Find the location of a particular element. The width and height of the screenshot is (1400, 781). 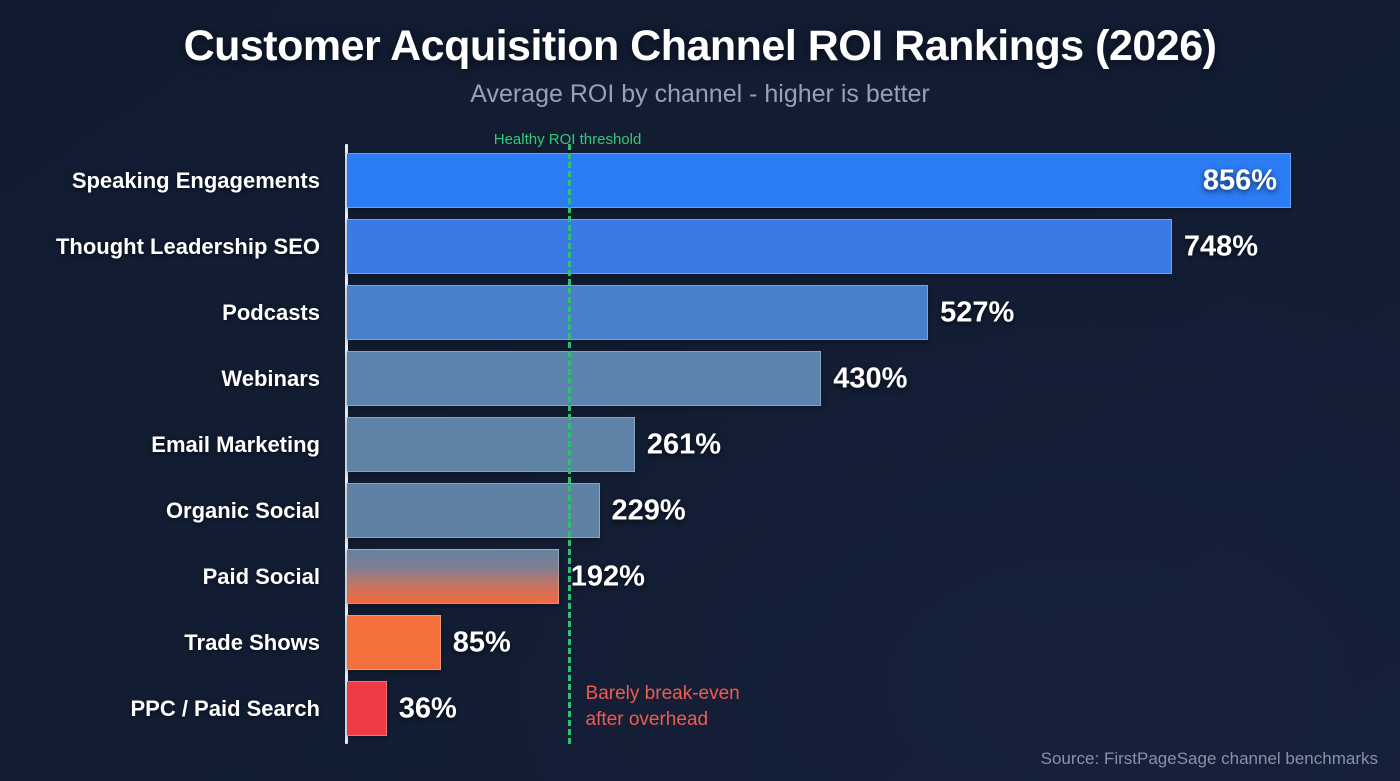

category-label: PPC / Paid Search is located at coordinates (225, 708).